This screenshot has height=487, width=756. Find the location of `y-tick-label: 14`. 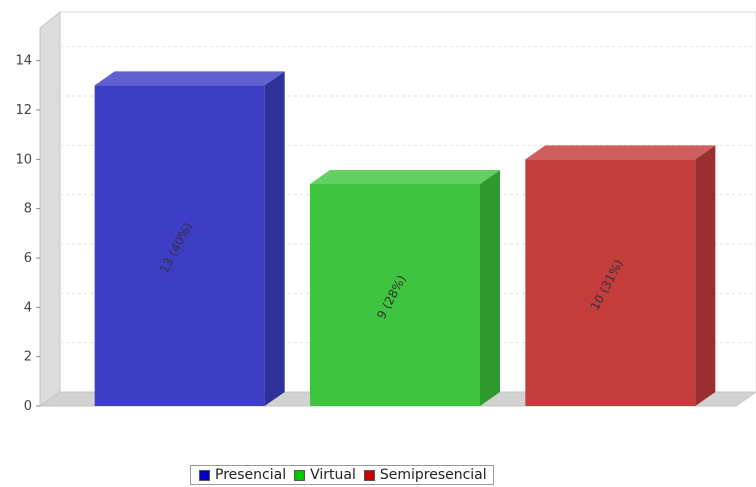

y-tick-label: 14 is located at coordinates (23, 61).